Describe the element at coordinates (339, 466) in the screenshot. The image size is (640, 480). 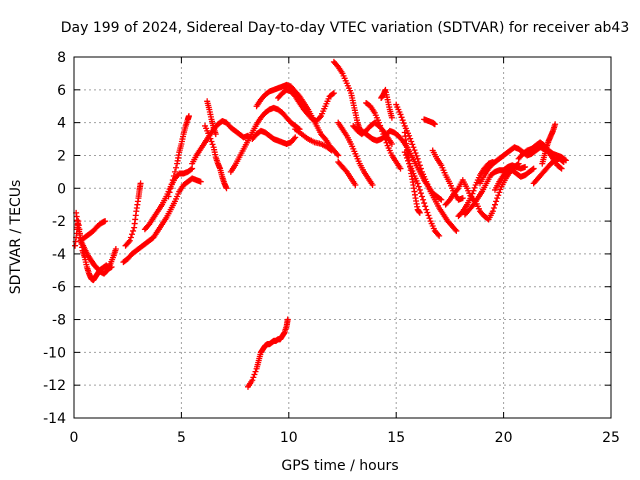
I see `x-axis-title: GPS time / hours` at that location.